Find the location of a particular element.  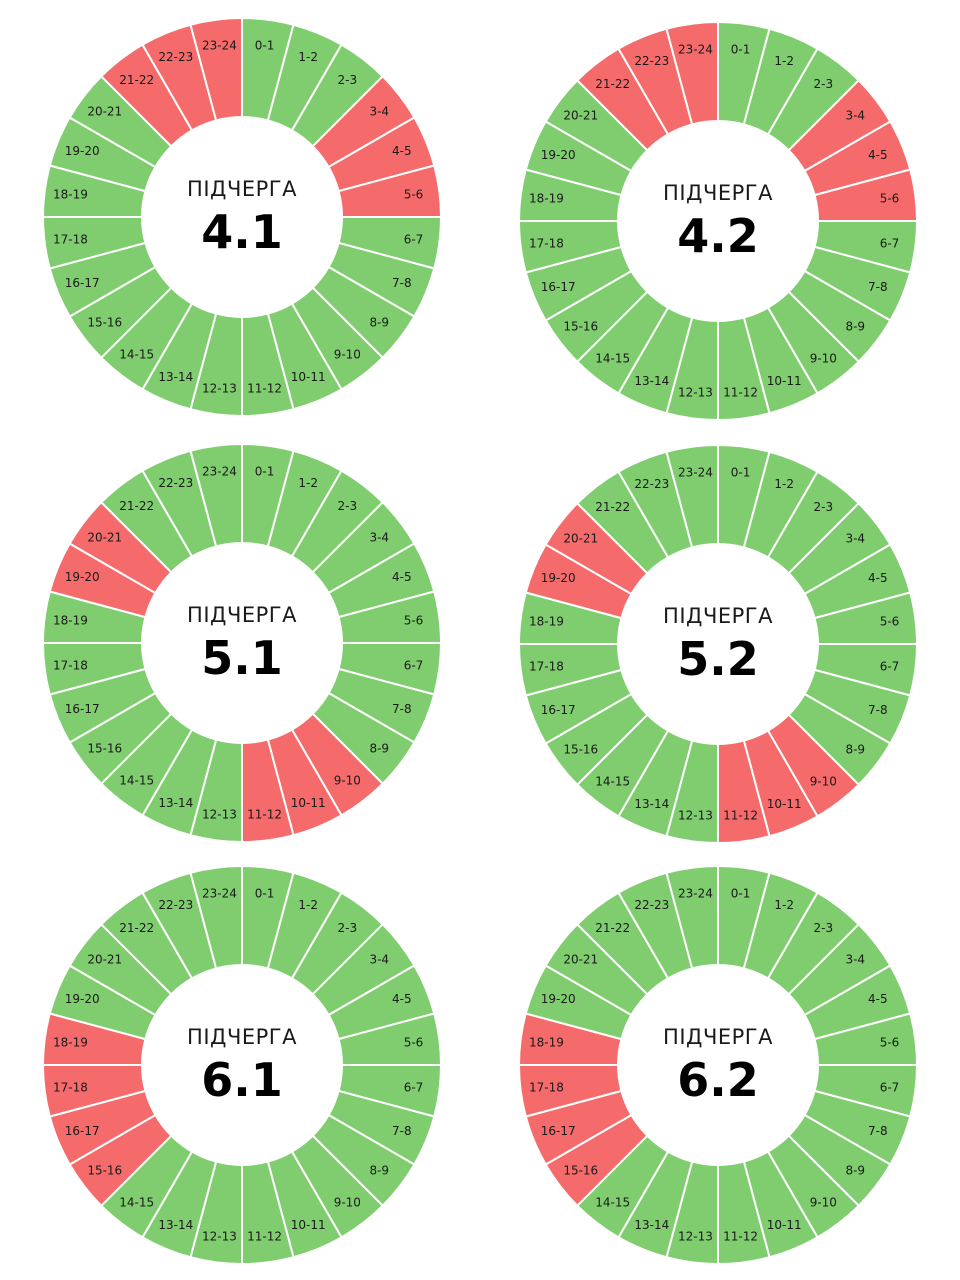

hour-label: 7-8 is located at coordinates (878, 710).